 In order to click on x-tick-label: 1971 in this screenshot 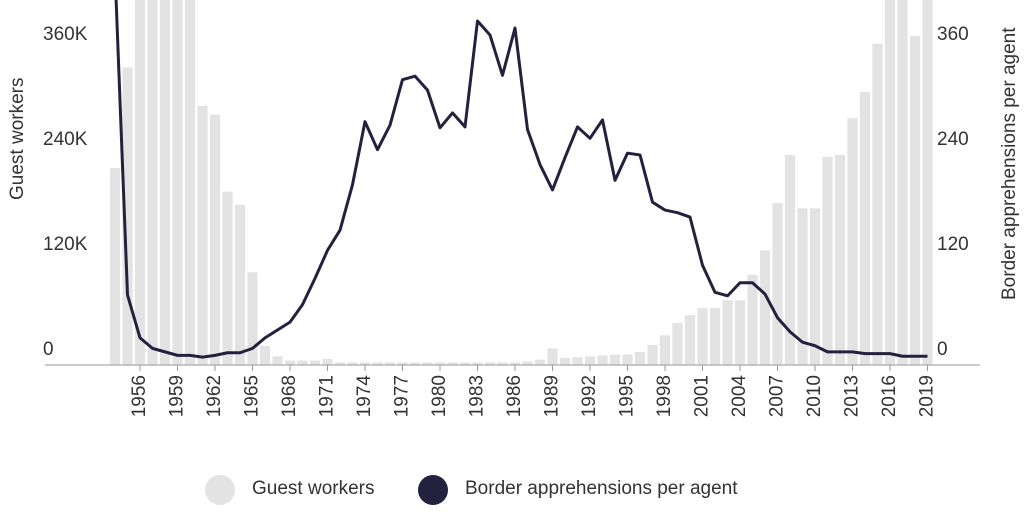, I will do `click(327, 396)`.